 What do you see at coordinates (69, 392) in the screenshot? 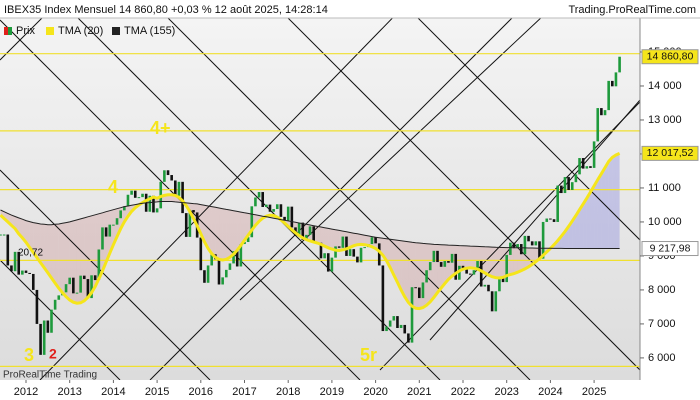
I see `x-tick-label: 2013` at bounding box center [69, 392].